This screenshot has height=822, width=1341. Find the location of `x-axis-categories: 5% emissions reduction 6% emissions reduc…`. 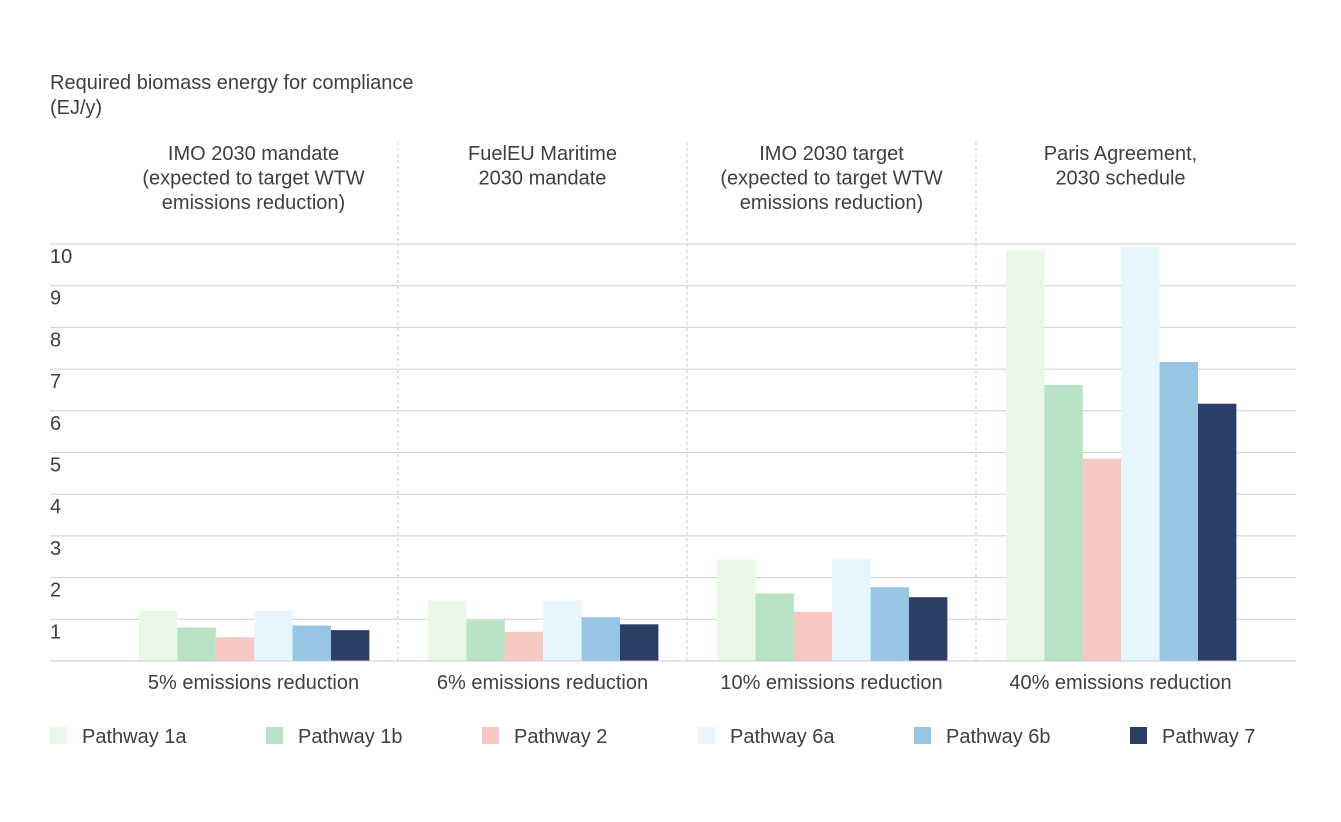

x-axis-categories: 5% emissions reduction 6% emissions reduc… is located at coordinates (690, 683).